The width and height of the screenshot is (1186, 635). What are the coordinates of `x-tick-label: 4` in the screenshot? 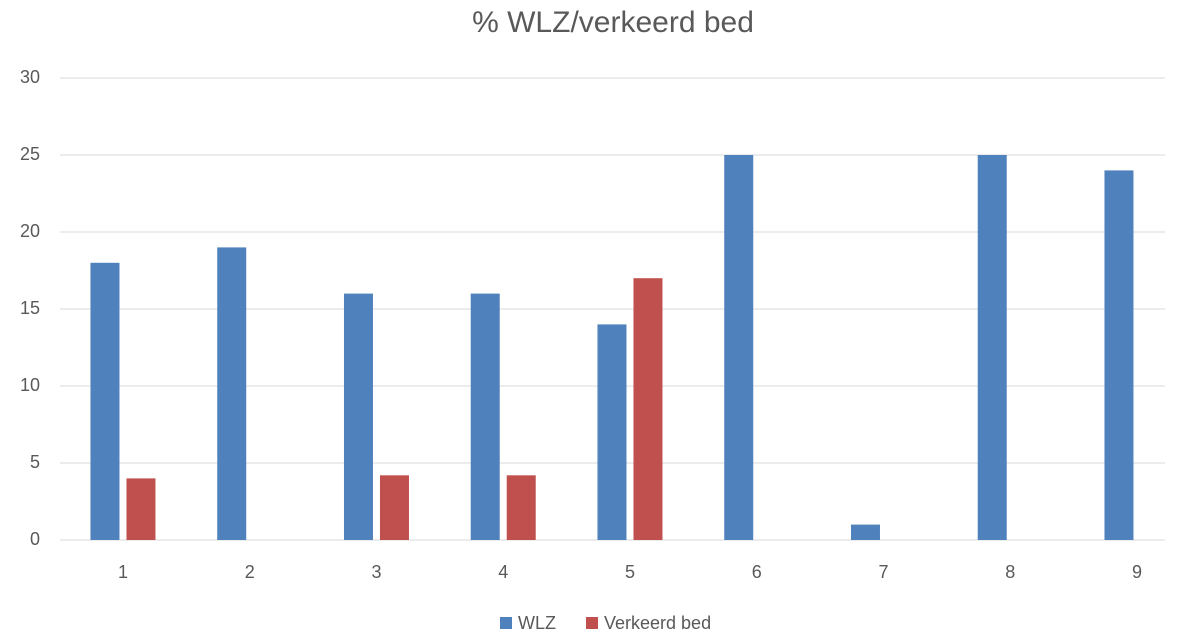 It's located at (503, 572).